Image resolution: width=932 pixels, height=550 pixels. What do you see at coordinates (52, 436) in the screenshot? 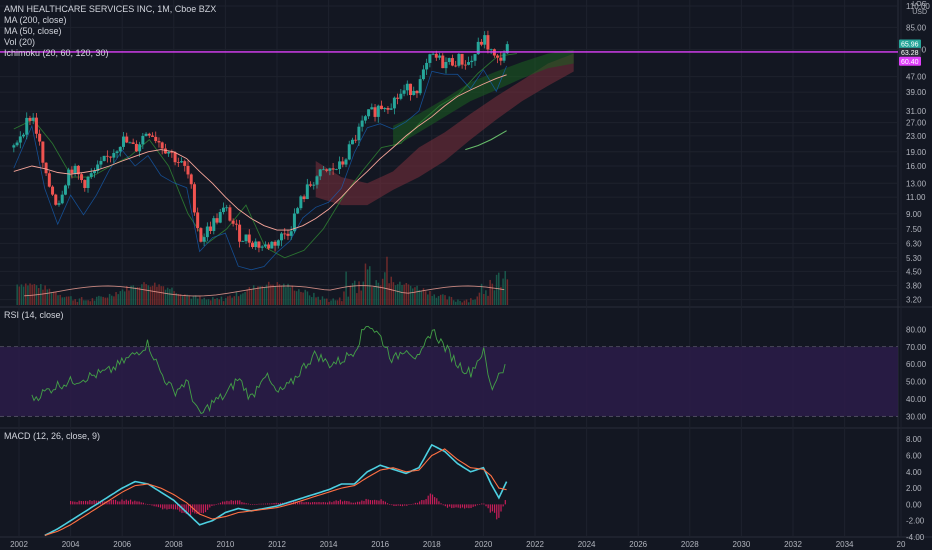
I see `macd-title: MACD (12, 26, close, 9)` at bounding box center [52, 436].